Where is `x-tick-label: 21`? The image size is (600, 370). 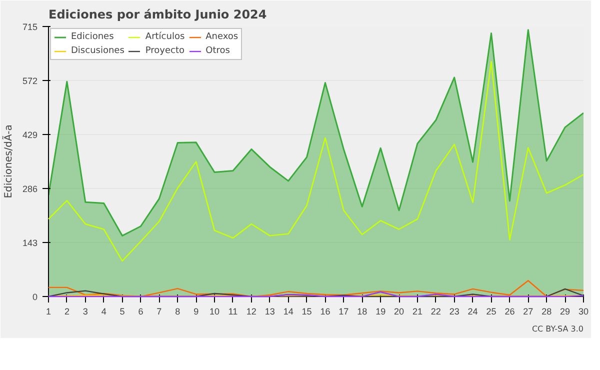
x-tick-label: 21 is located at coordinates (417, 311).